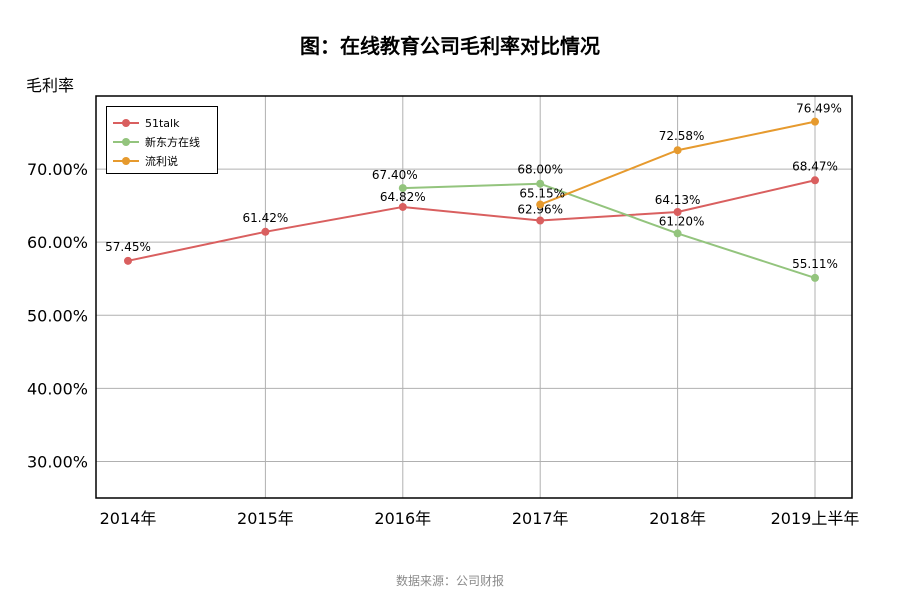 This screenshot has width=900, height=600. I want to click on legend-item: 51talk, so click(146, 123).